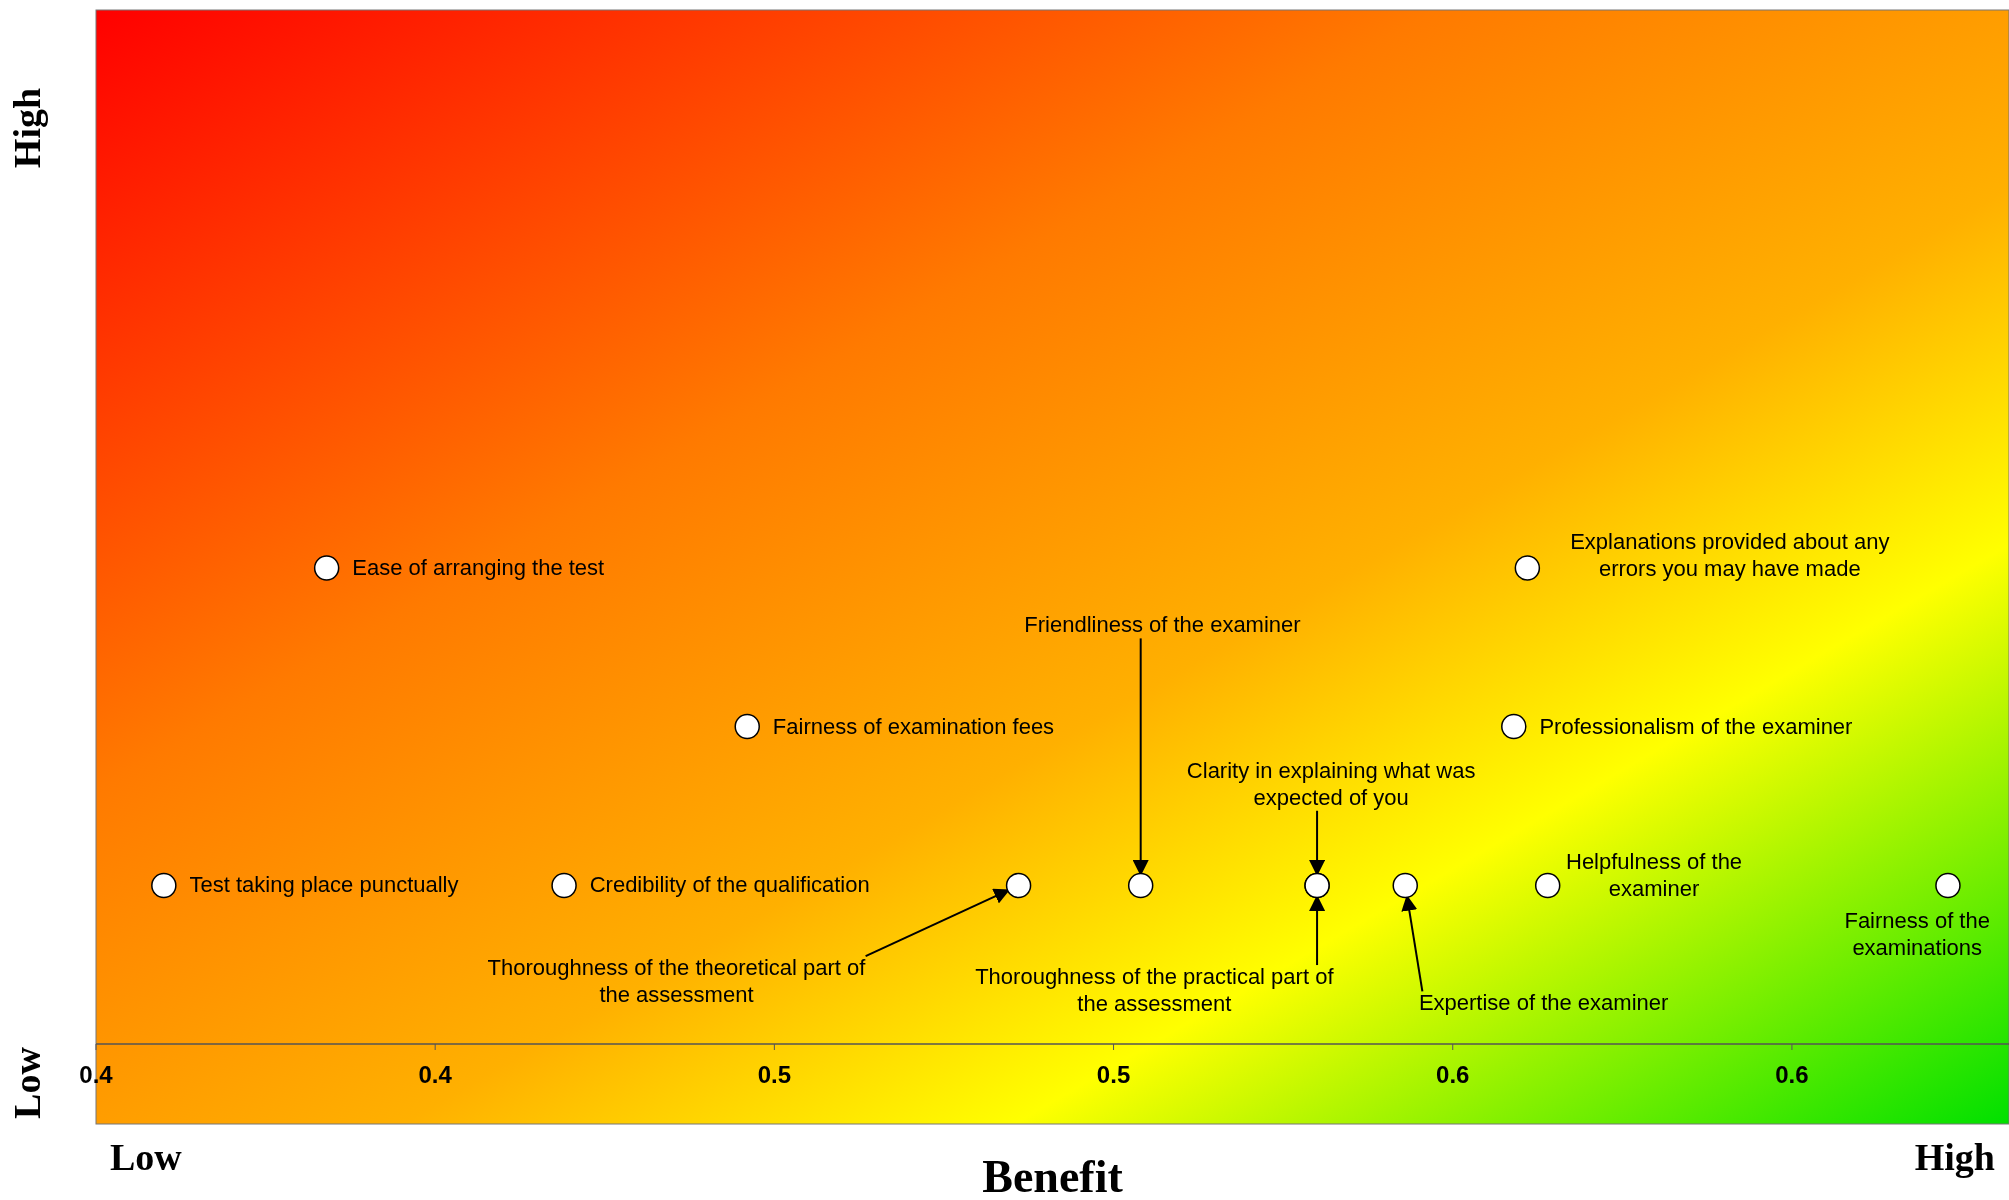 This screenshot has width=2009, height=1200. Describe the element at coordinates (324, 885) in the screenshot. I see `annotation: Test taking place punctually` at that location.